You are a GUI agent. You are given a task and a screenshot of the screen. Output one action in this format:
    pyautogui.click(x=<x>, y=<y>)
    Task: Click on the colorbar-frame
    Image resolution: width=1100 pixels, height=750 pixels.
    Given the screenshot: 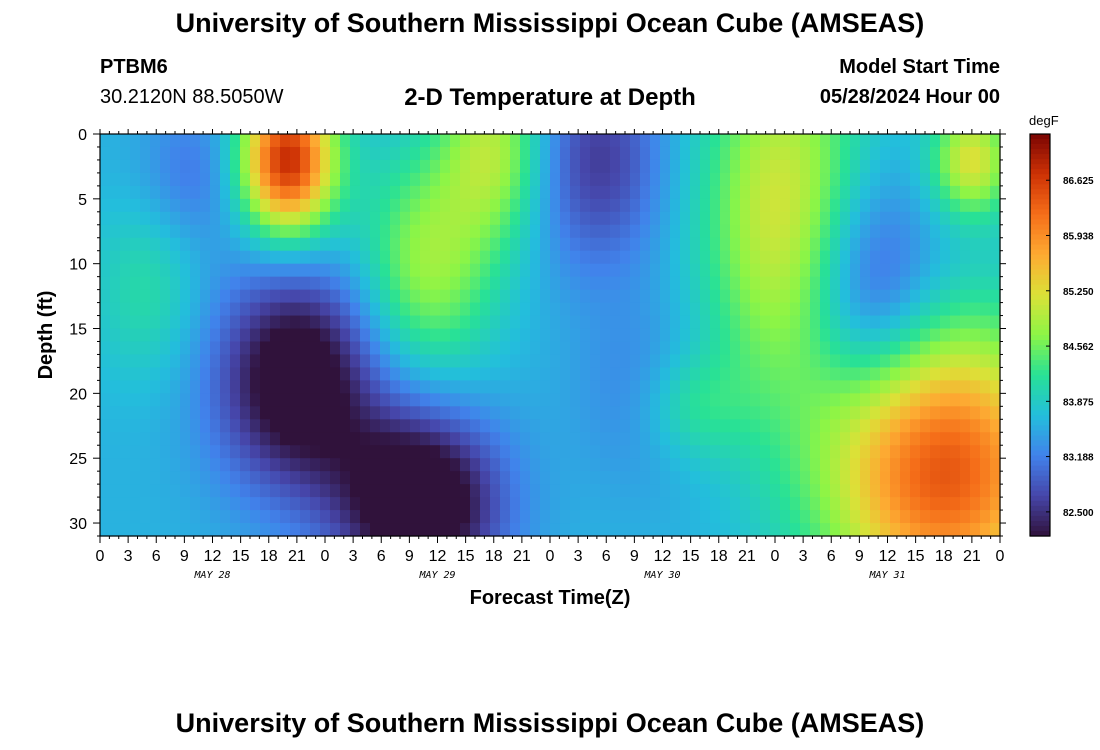 What is the action you would take?
    pyautogui.click(x=1040, y=335)
    